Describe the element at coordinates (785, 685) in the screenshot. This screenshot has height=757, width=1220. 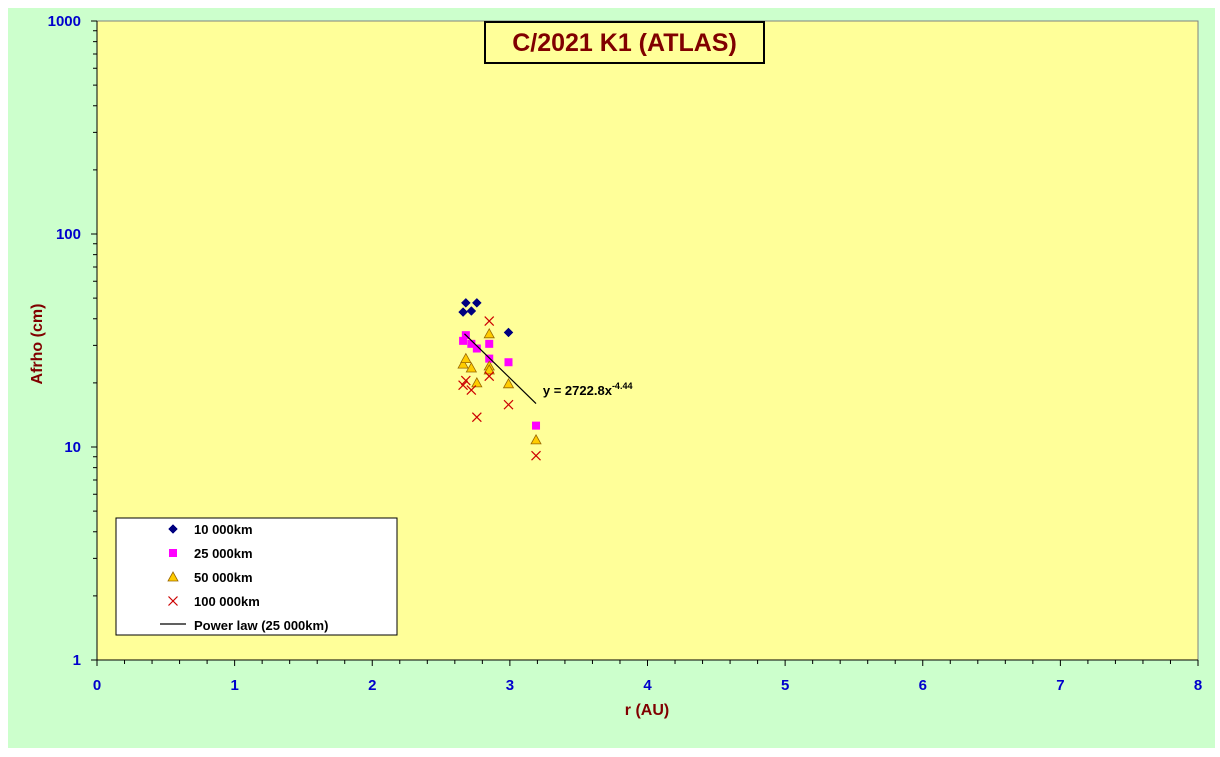
I see `x-tick-label: 5` at that location.